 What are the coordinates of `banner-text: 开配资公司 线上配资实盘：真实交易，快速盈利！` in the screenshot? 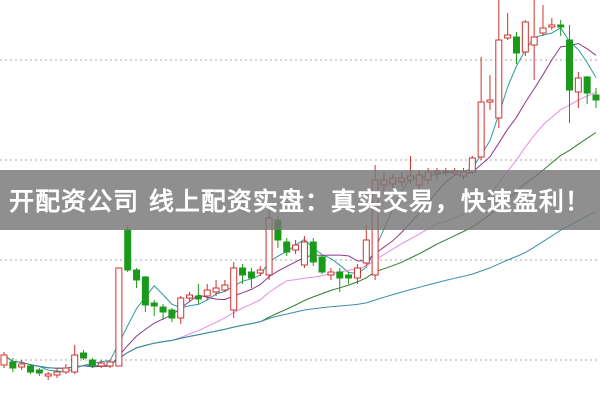 It's located at (300, 201).